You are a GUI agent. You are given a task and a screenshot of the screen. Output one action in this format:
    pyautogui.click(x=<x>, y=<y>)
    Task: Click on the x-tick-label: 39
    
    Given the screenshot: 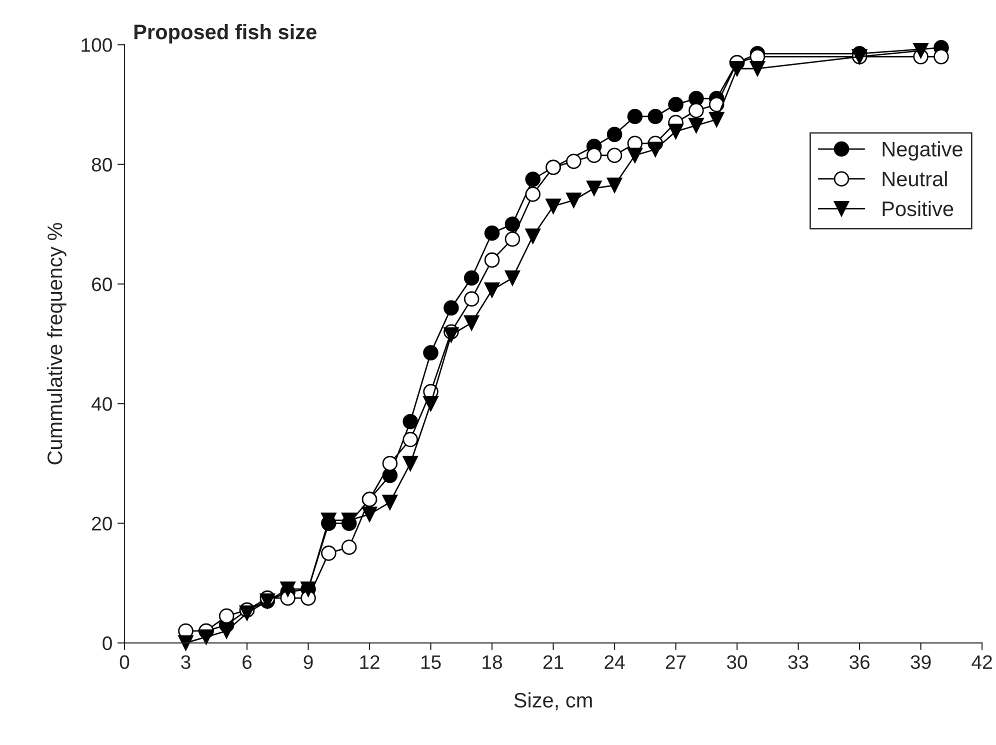 What is the action you would take?
    pyautogui.click(x=920, y=662)
    